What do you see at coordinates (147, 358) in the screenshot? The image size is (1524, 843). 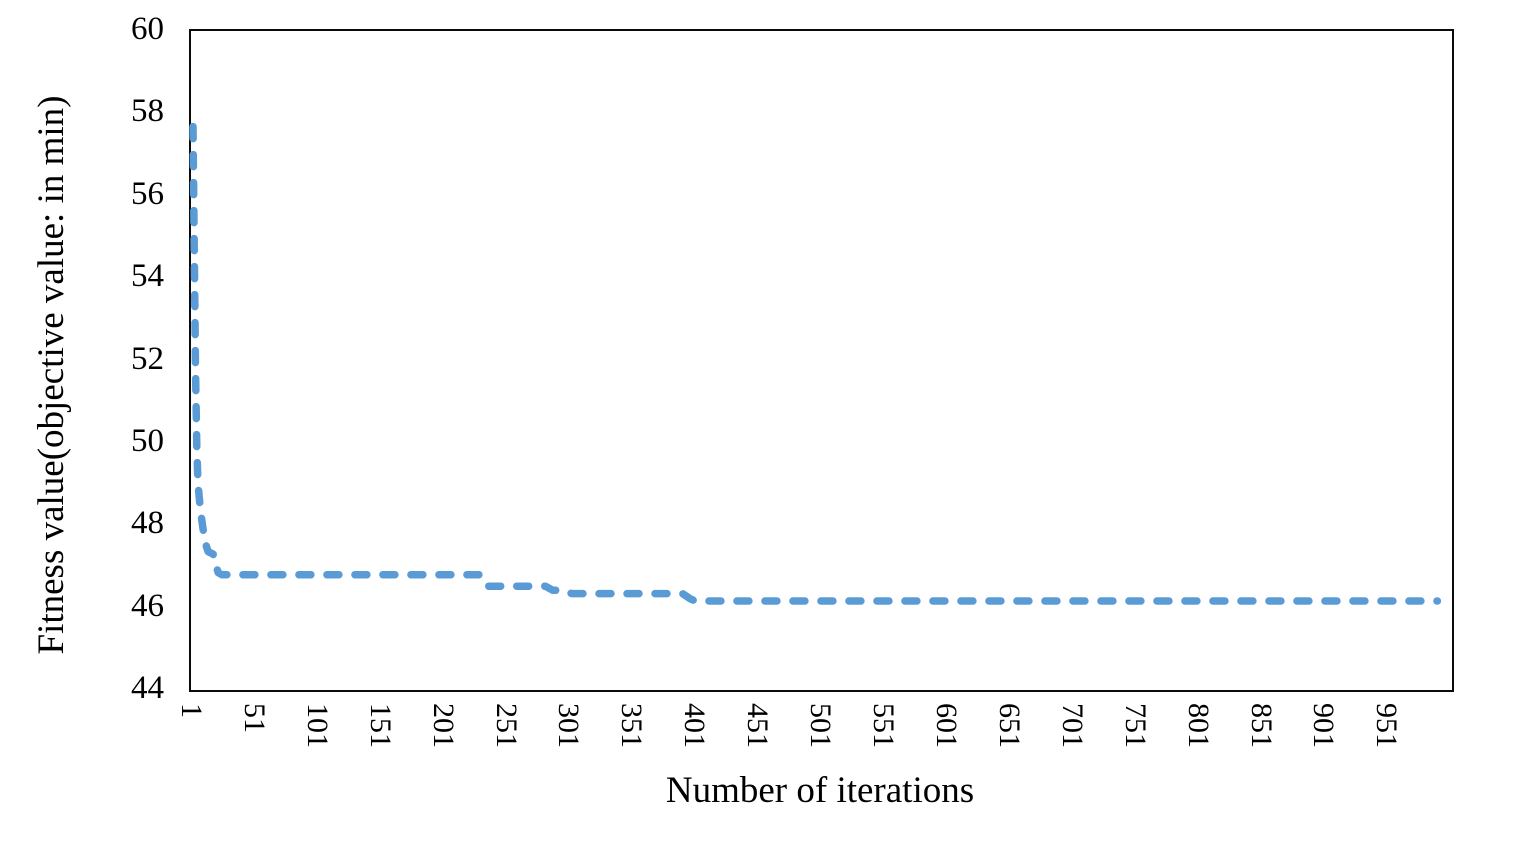 I see `y-tick-label: 52` at bounding box center [147, 358].